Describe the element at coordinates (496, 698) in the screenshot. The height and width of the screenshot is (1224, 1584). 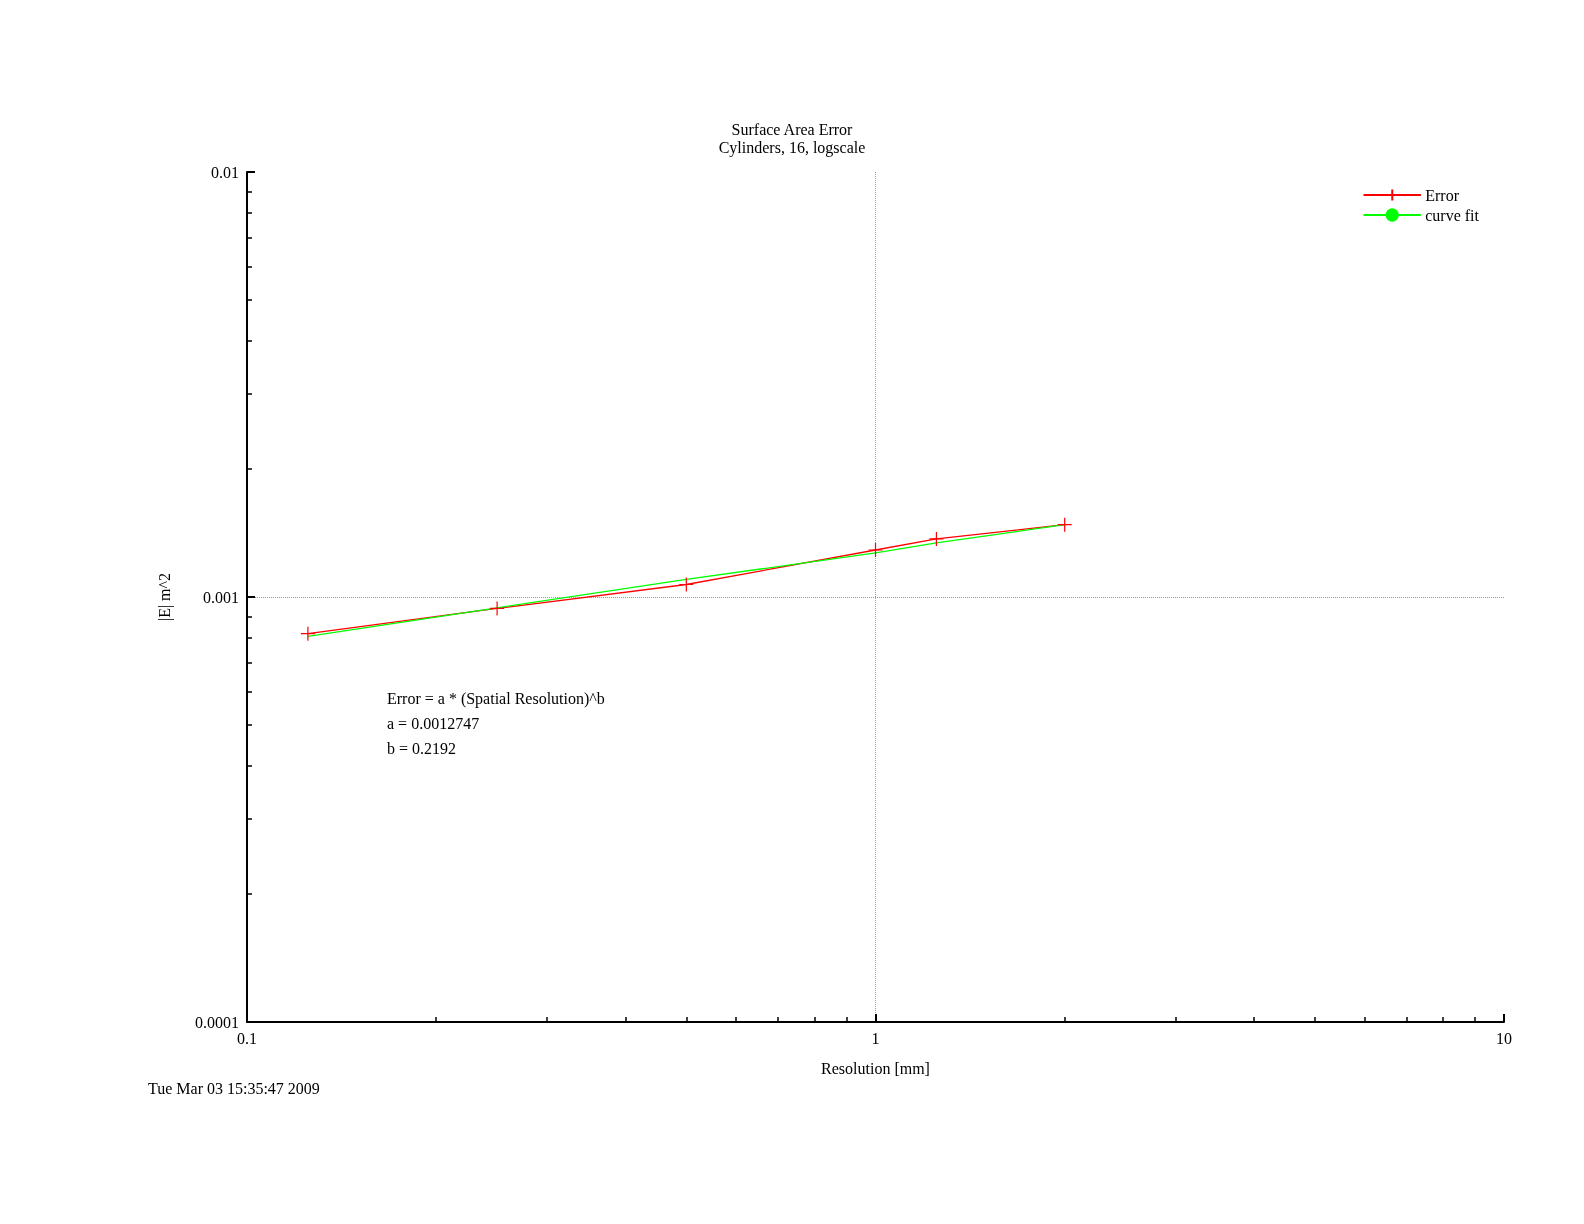
I see `annotation: Error = a * (Spatial Resolution)^b` at that location.